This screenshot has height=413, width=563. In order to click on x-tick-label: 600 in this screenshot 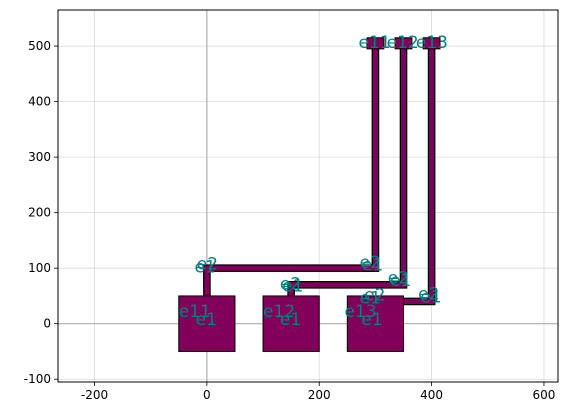, I will do `click(544, 395)`.